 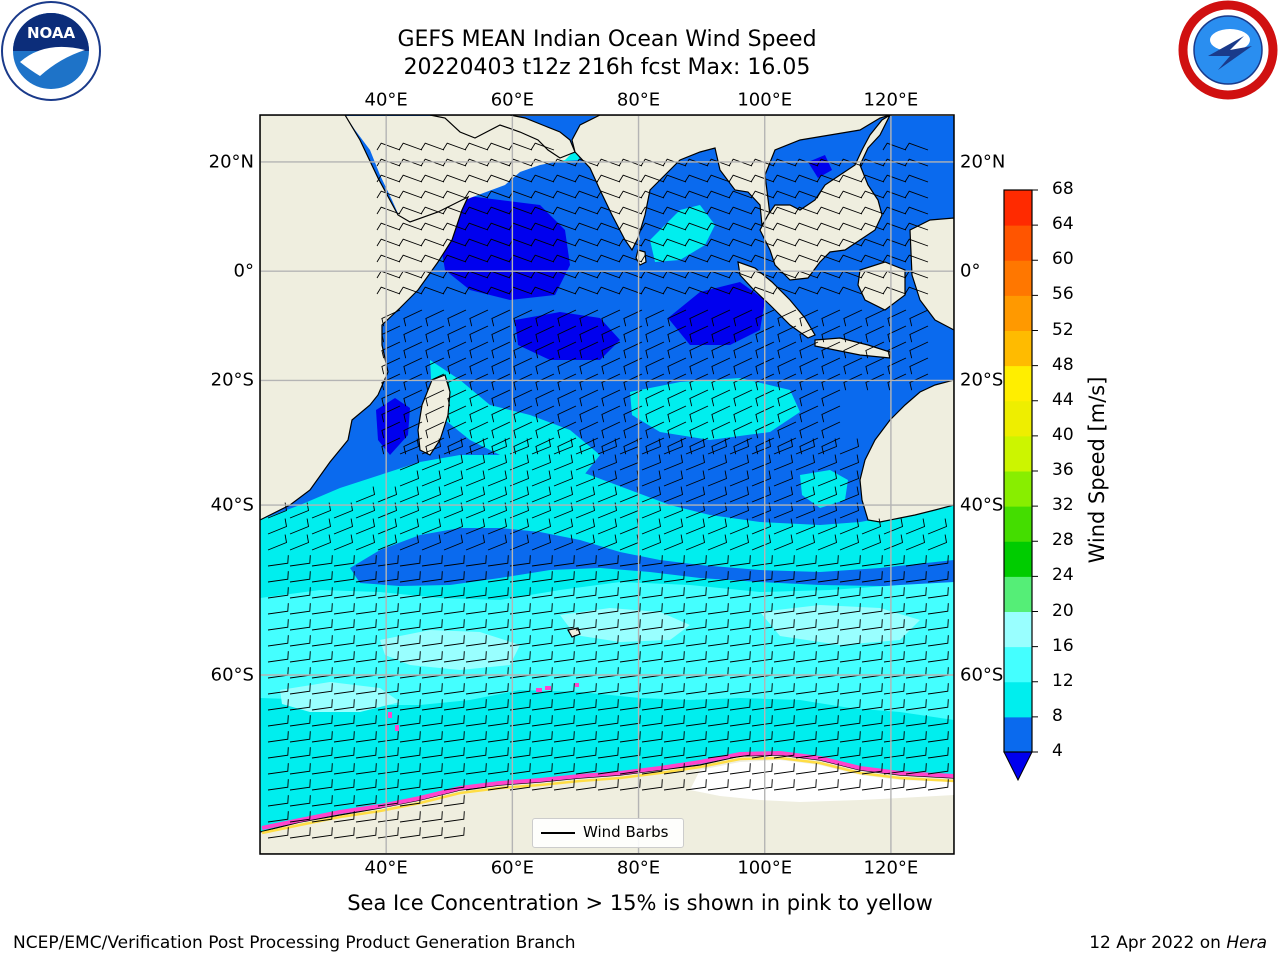 What do you see at coordinates (231, 162) in the screenshot?
I see `axis-tick-label: 20°N` at bounding box center [231, 162].